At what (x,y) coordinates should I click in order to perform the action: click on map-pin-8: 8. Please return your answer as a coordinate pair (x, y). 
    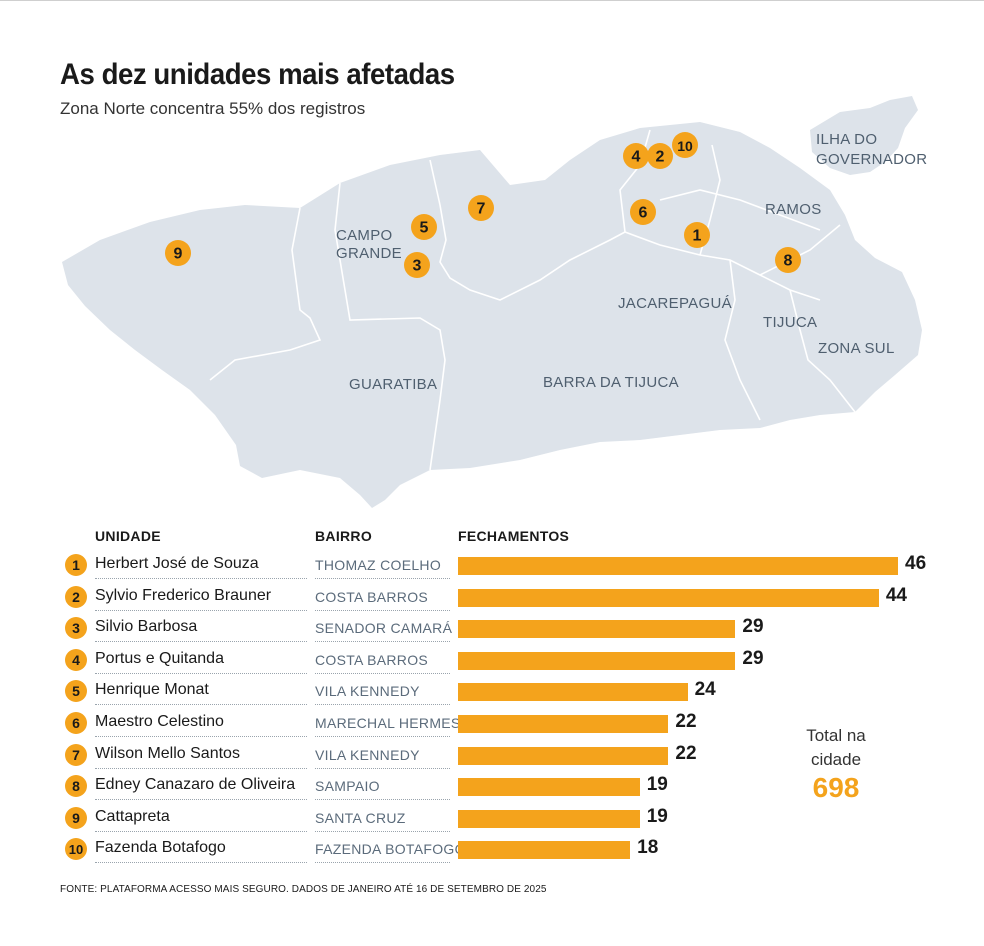
    Looking at the image, I should click on (788, 260).